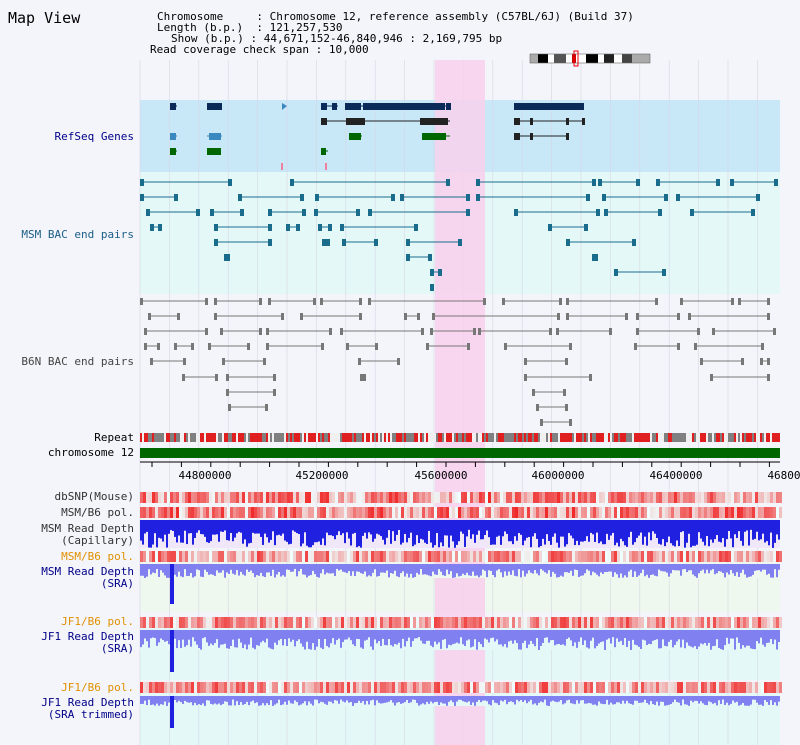  Describe the element at coordinates (114, 437) in the screenshot. I see `track-label-repeat: Repeat` at that location.